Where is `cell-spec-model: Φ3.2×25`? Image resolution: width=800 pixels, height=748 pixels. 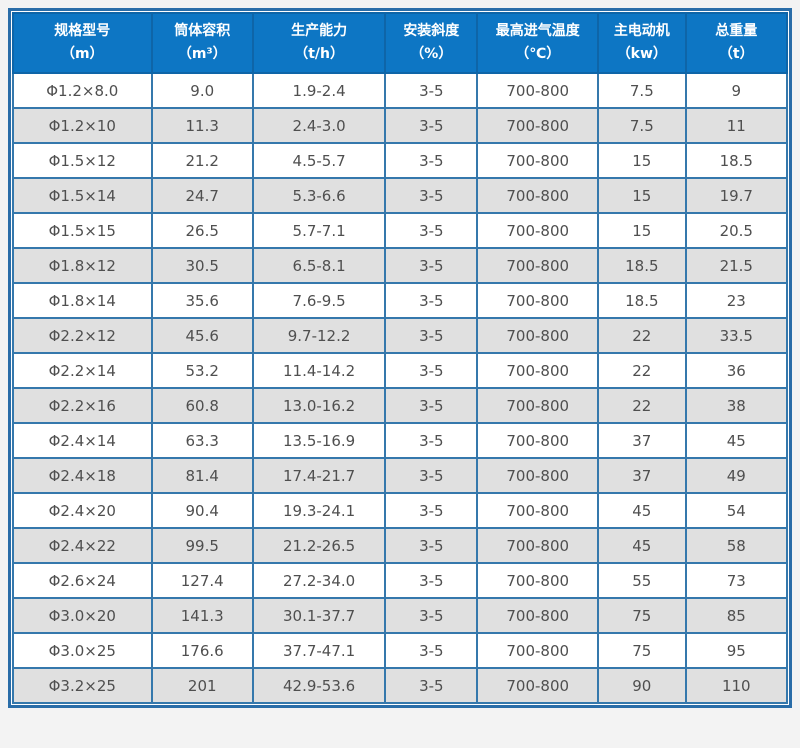
cell-spec-model: Φ3.2×25 is located at coordinates (82, 685).